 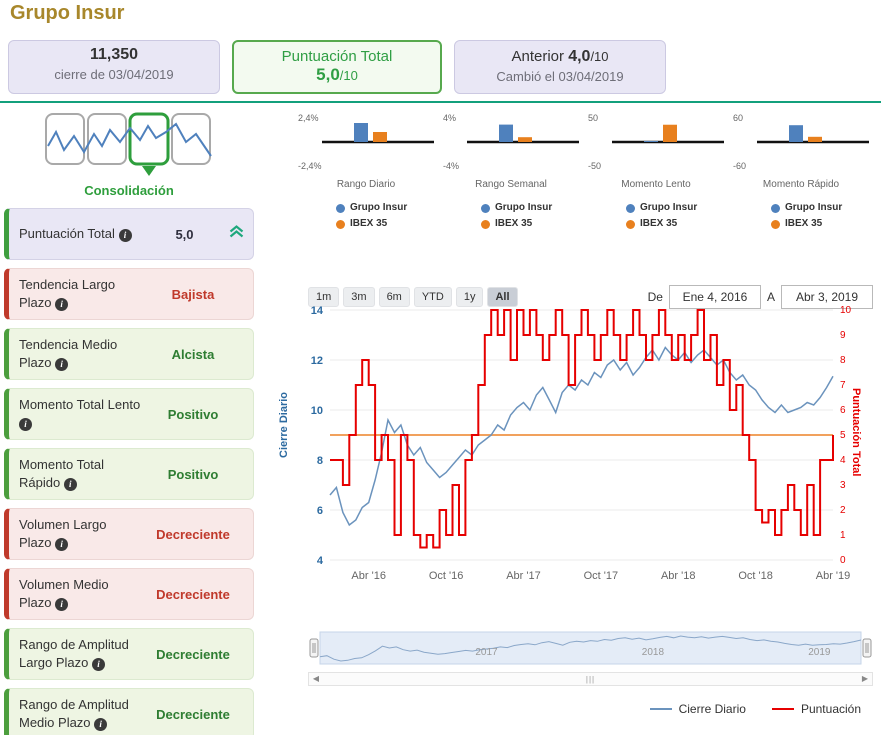 What do you see at coordinates (843, 560) in the screenshot?
I see `svg-text: 0` at bounding box center [843, 560].